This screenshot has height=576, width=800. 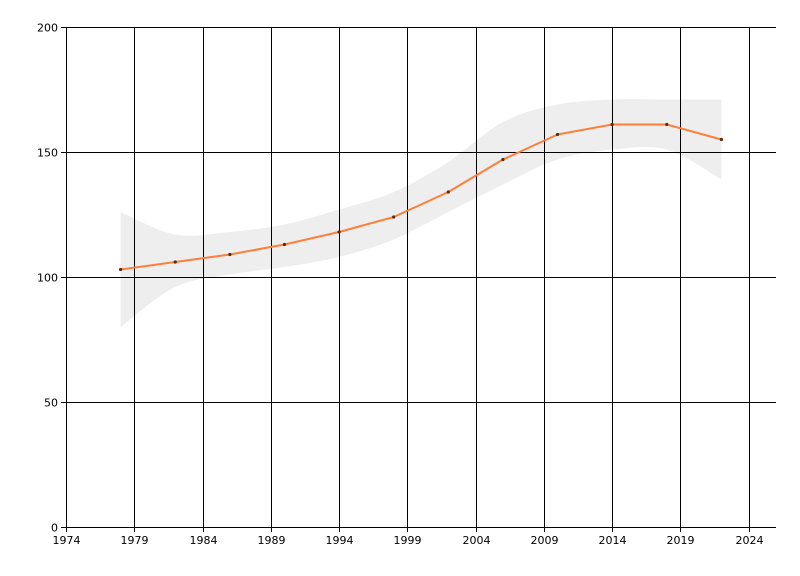 What do you see at coordinates (477, 540) in the screenshot?
I see `x-tick-label: 2004` at bounding box center [477, 540].